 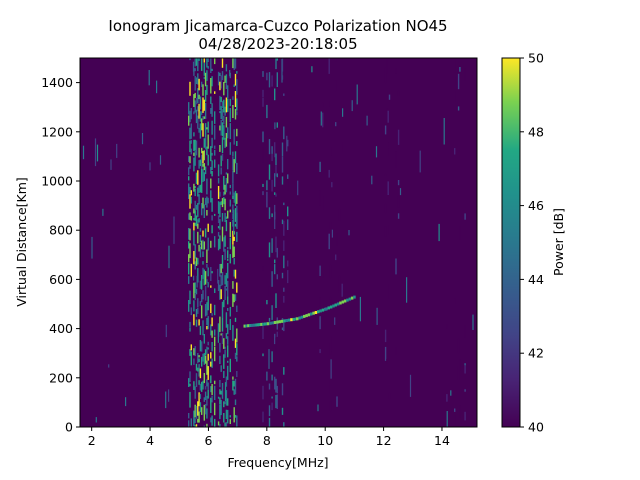 I want to click on y-tick-label: 1200, so click(x=57, y=131).